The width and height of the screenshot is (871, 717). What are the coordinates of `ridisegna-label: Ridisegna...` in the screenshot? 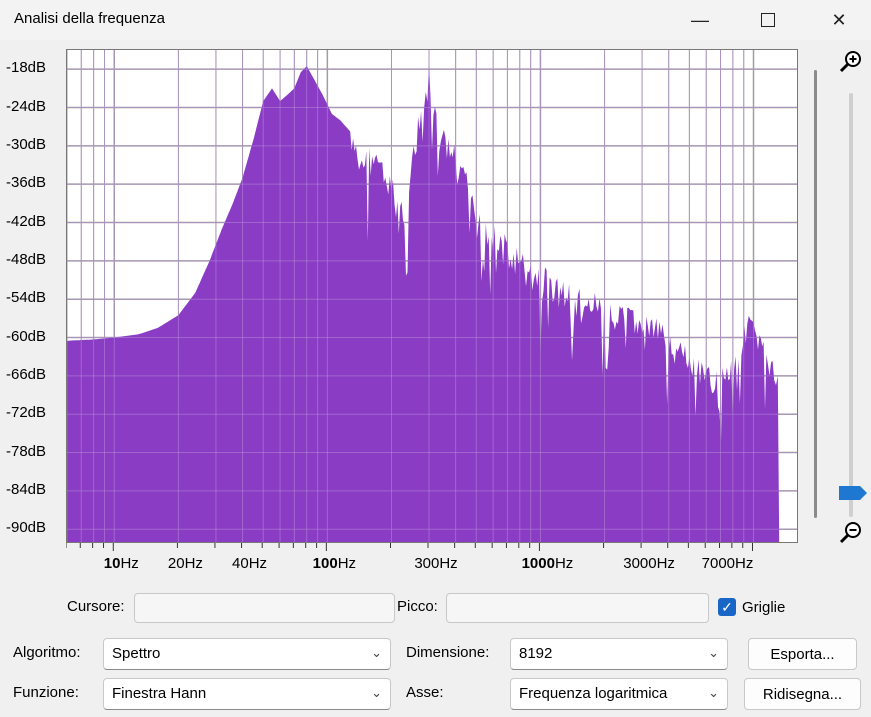 It's located at (802, 694).